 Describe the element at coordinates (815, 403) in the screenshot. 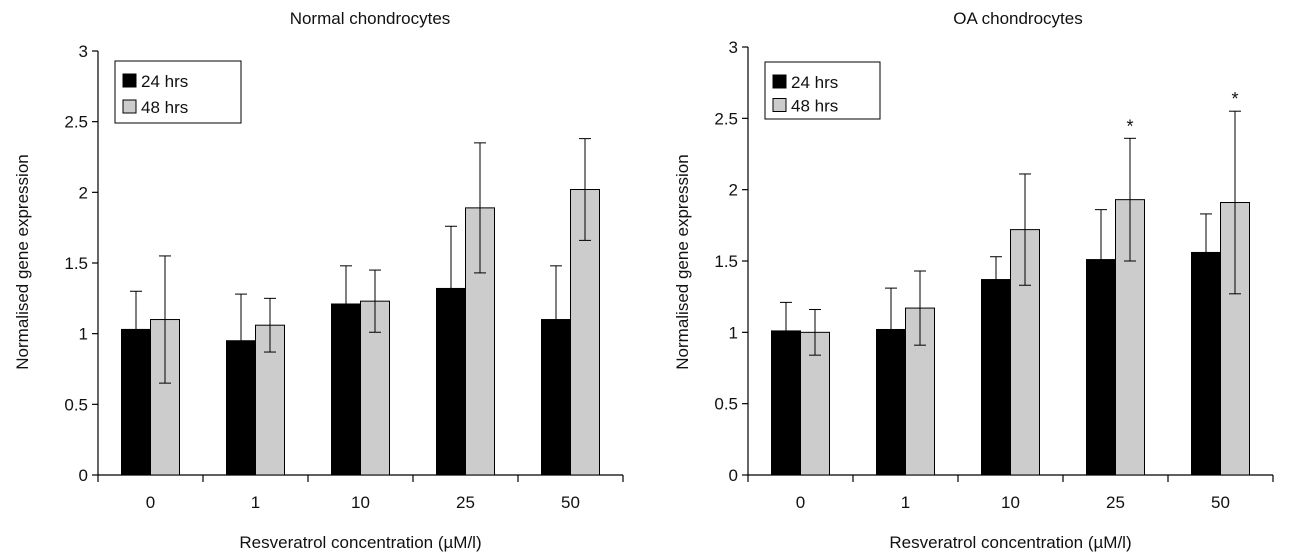

I see `bar-48h` at that location.